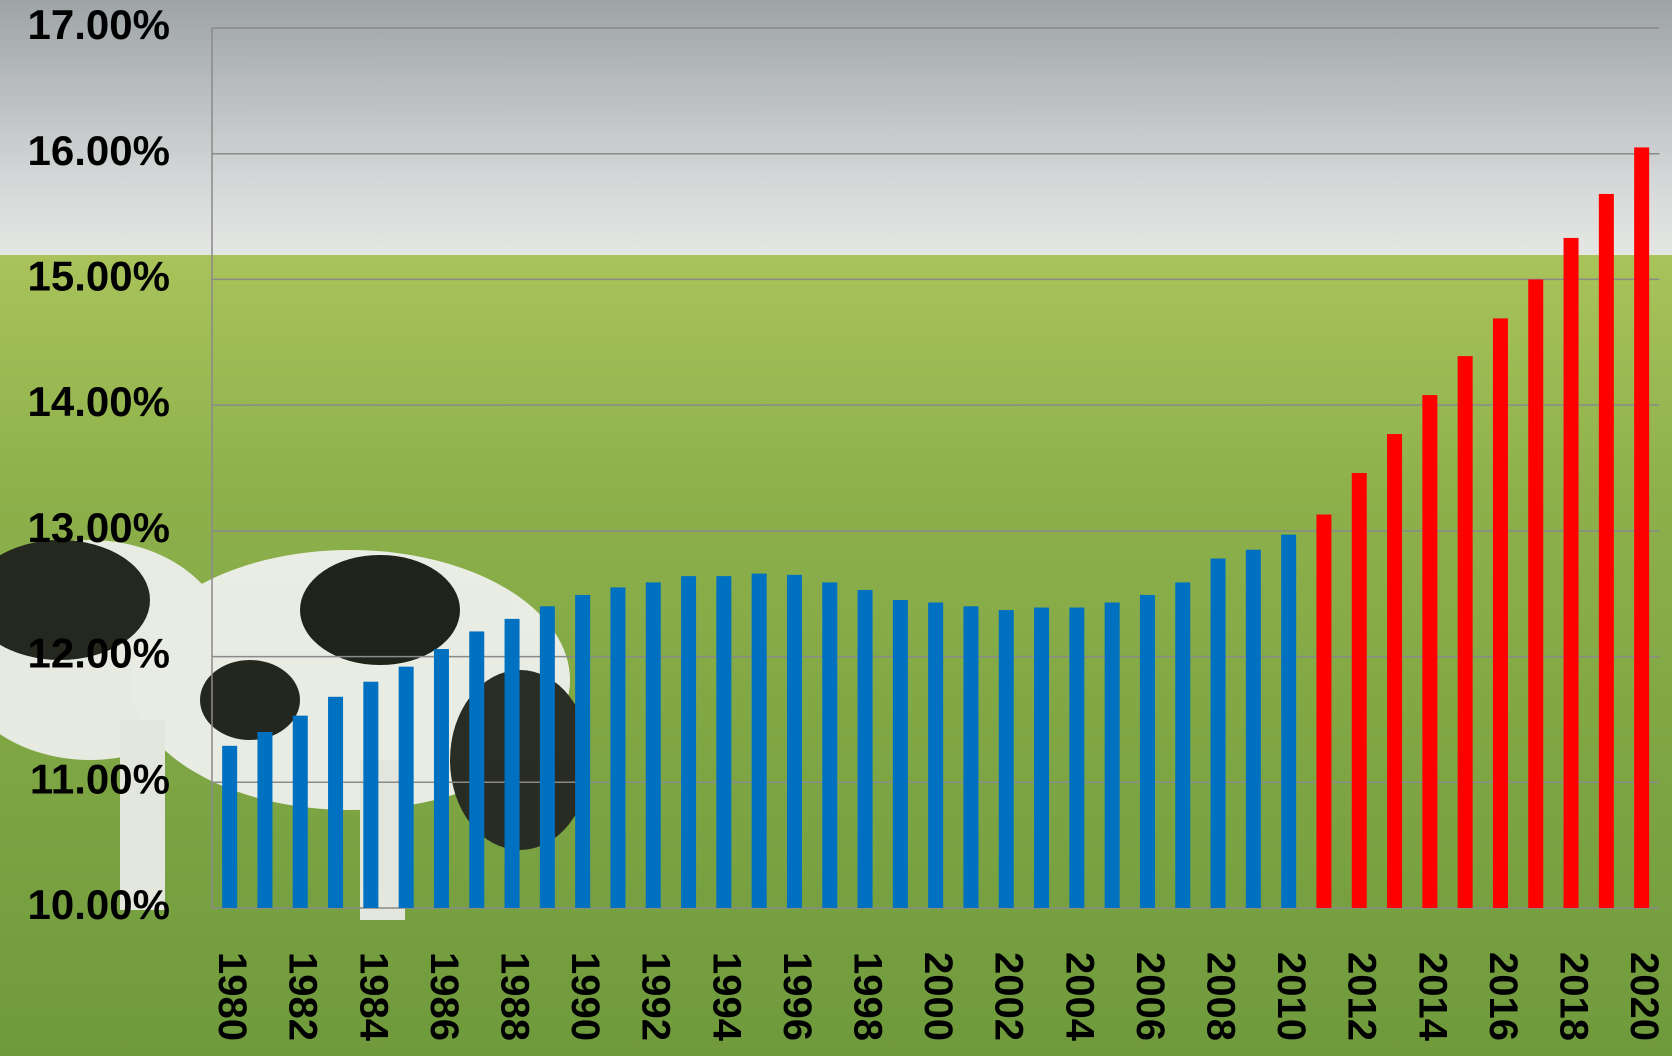  Describe the element at coordinates (100, 778) in the screenshot. I see `y-tick-label: 11.00%` at that location.